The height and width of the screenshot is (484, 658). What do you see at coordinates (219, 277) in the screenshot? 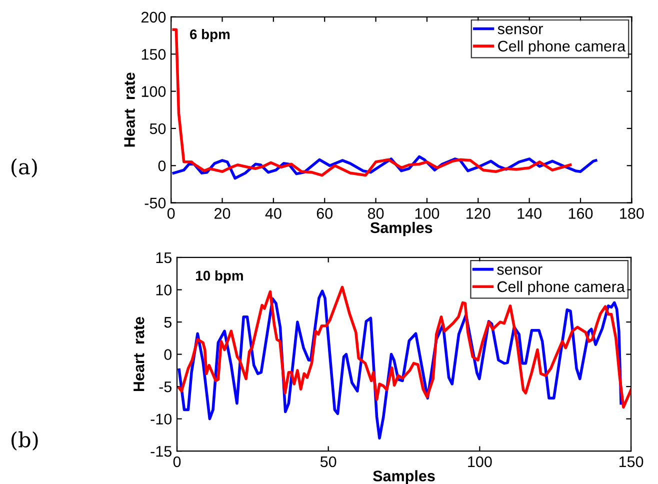
I see `annotation: 10 bpm` at bounding box center [219, 277].